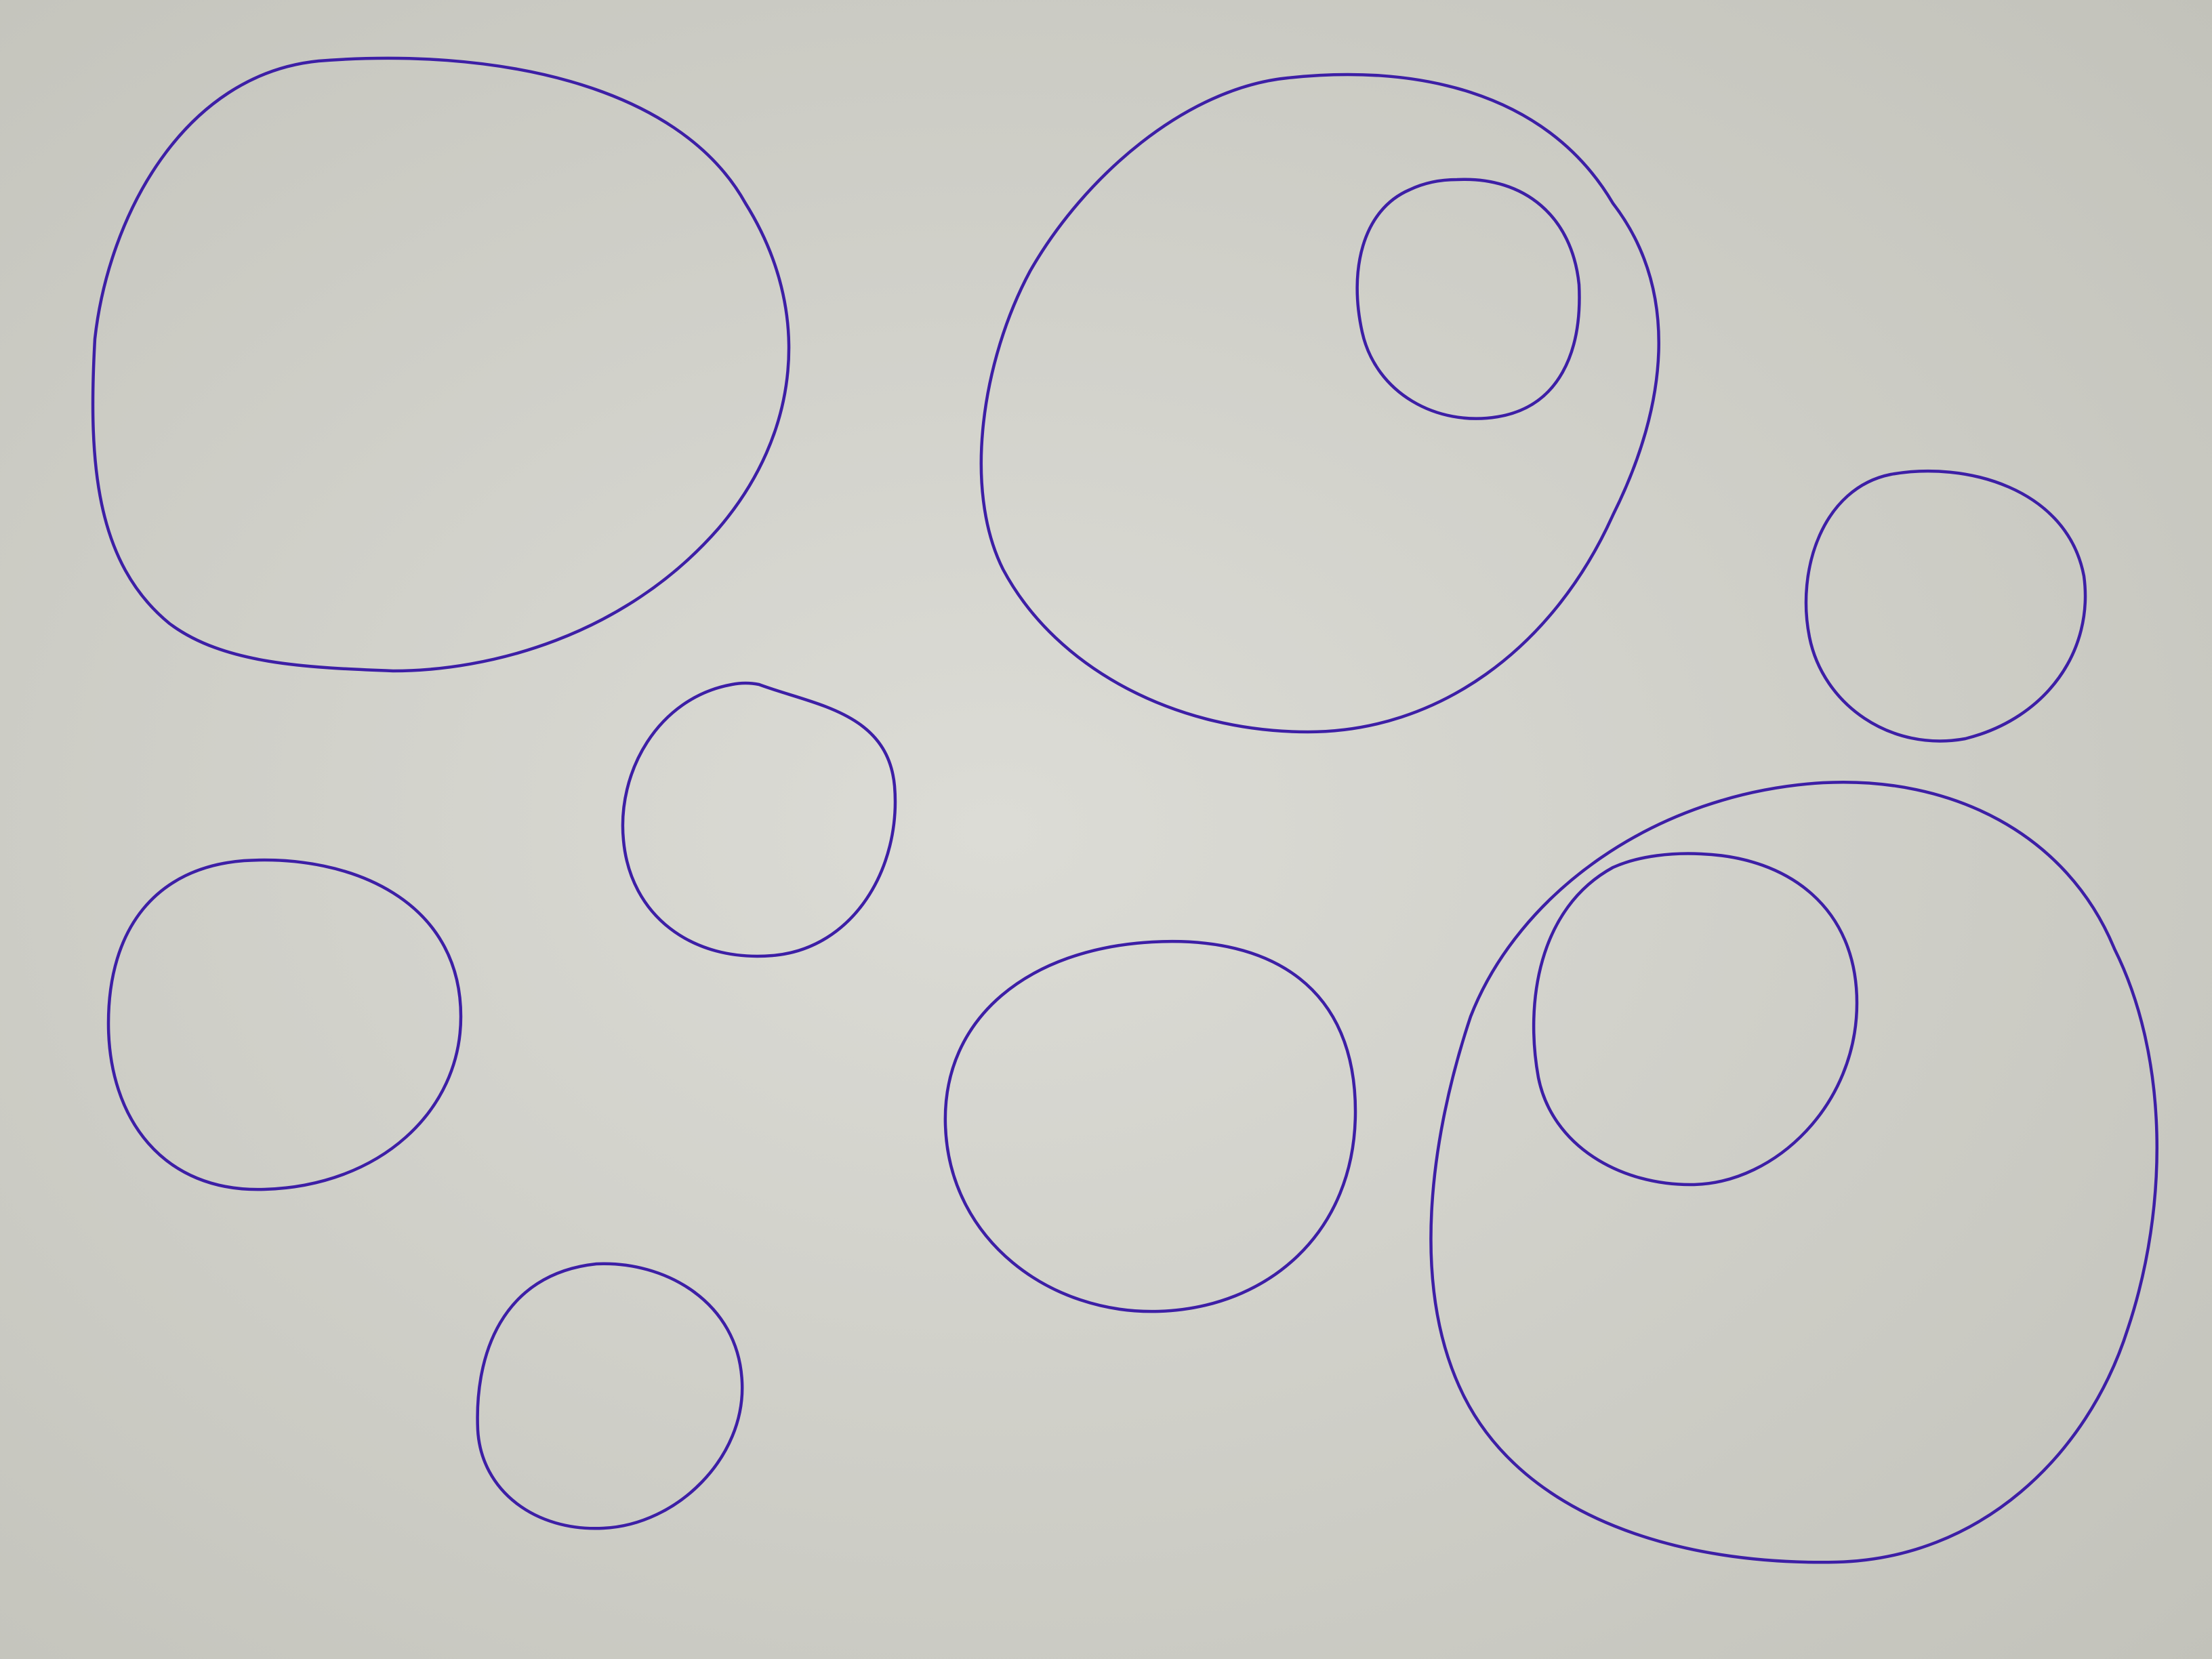  Describe the element at coordinates (1468, 299) in the screenshot. I see `circle-inner-top-right` at that location.